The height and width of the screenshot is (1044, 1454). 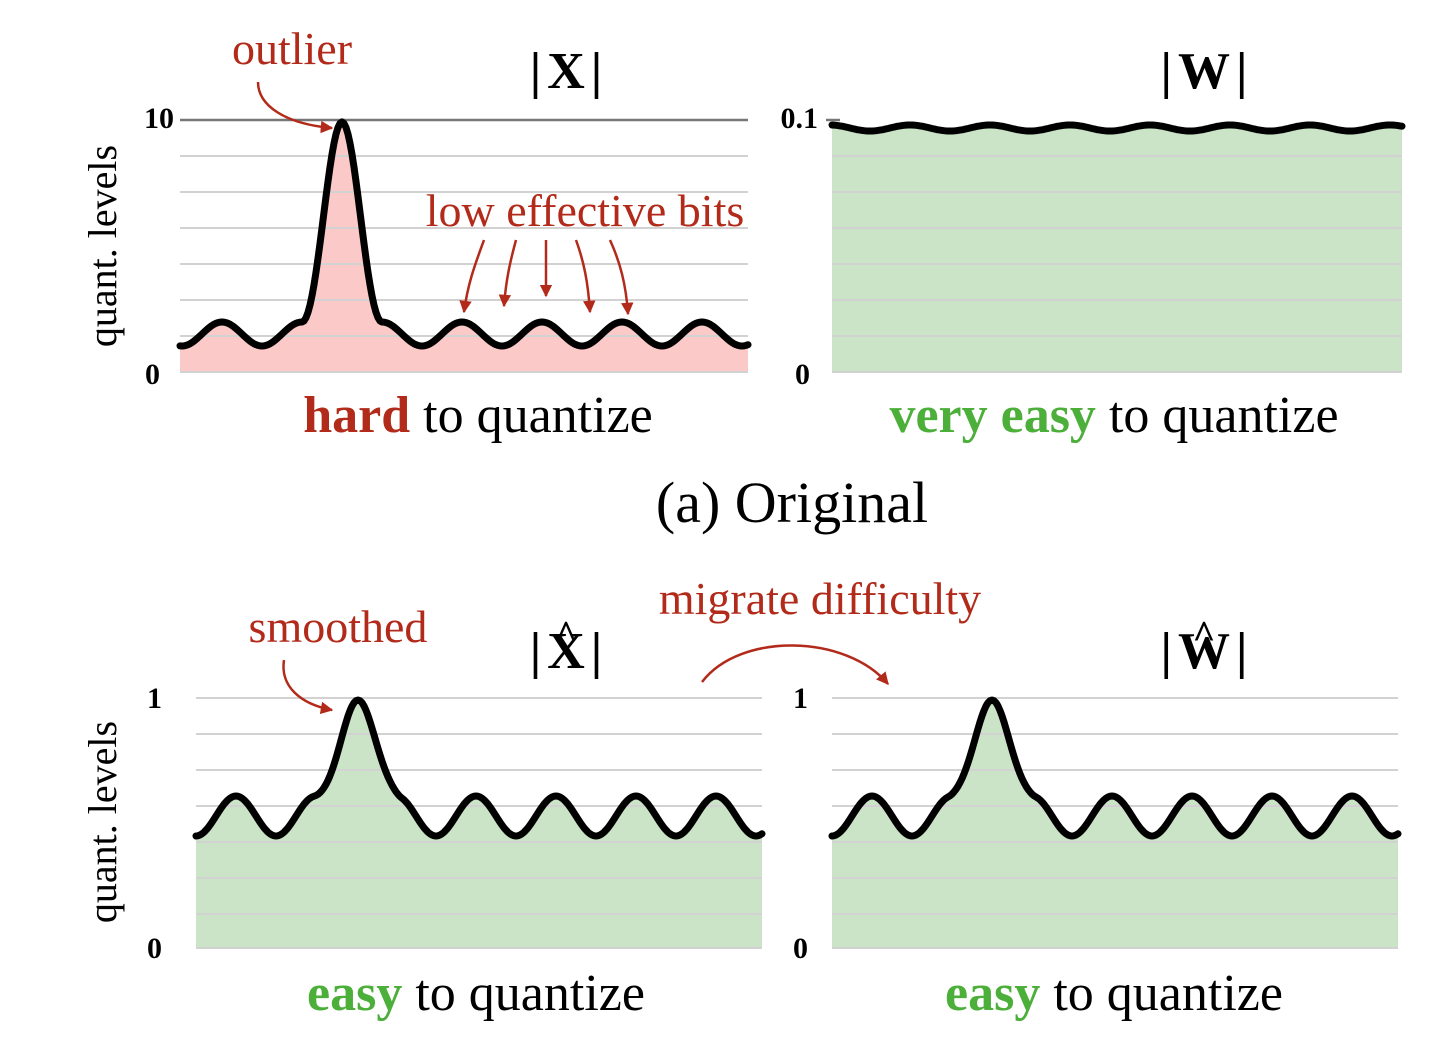 I want to click on migrate-difficulty-annotation: migrate difficulty, so click(x=820, y=598).